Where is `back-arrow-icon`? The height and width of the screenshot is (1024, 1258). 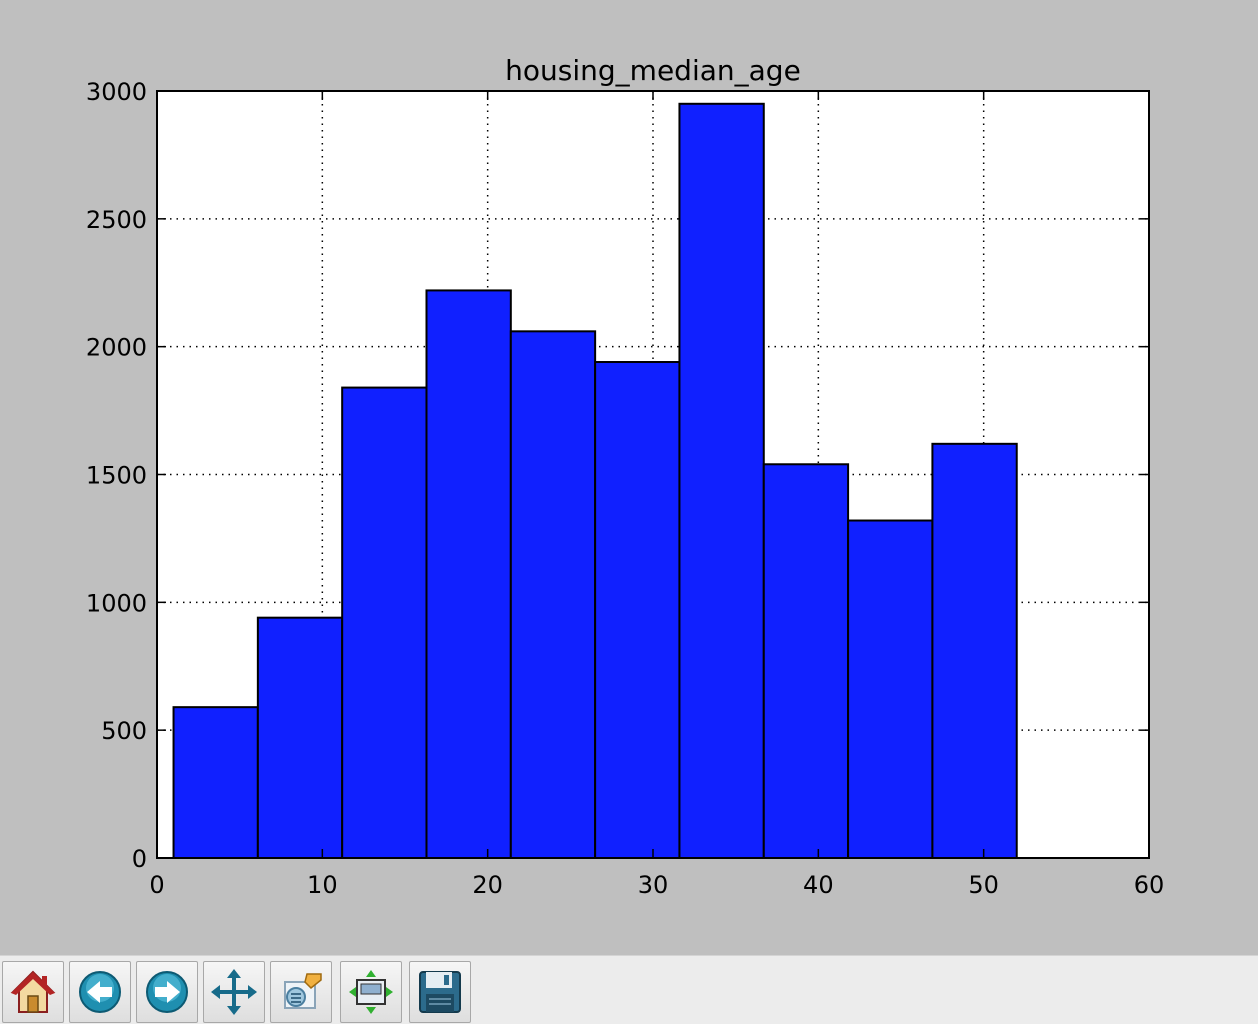 back-arrow-icon is located at coordinates (100, 992).